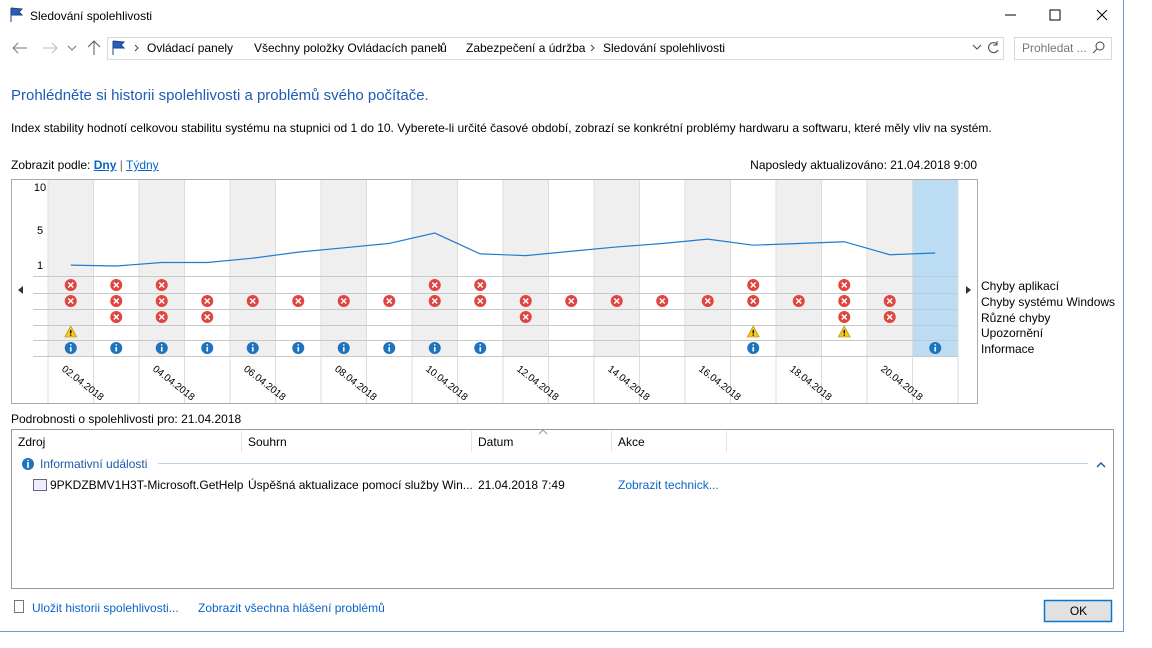  What do you see at coordinates (291, 608) in the screenshot?
I see `footer-link: Zobrazit všechna hlášení problémů` at bounding box center [291, 608].